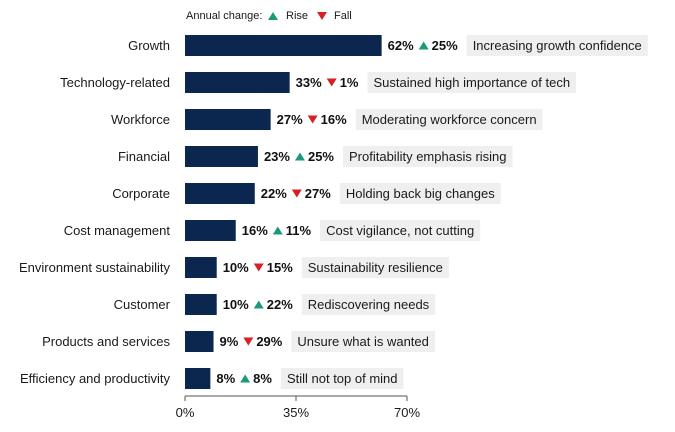  Describe the element at coordinates (115, 82) in the screenshot. I see `category-label: Technology-related` at that location.